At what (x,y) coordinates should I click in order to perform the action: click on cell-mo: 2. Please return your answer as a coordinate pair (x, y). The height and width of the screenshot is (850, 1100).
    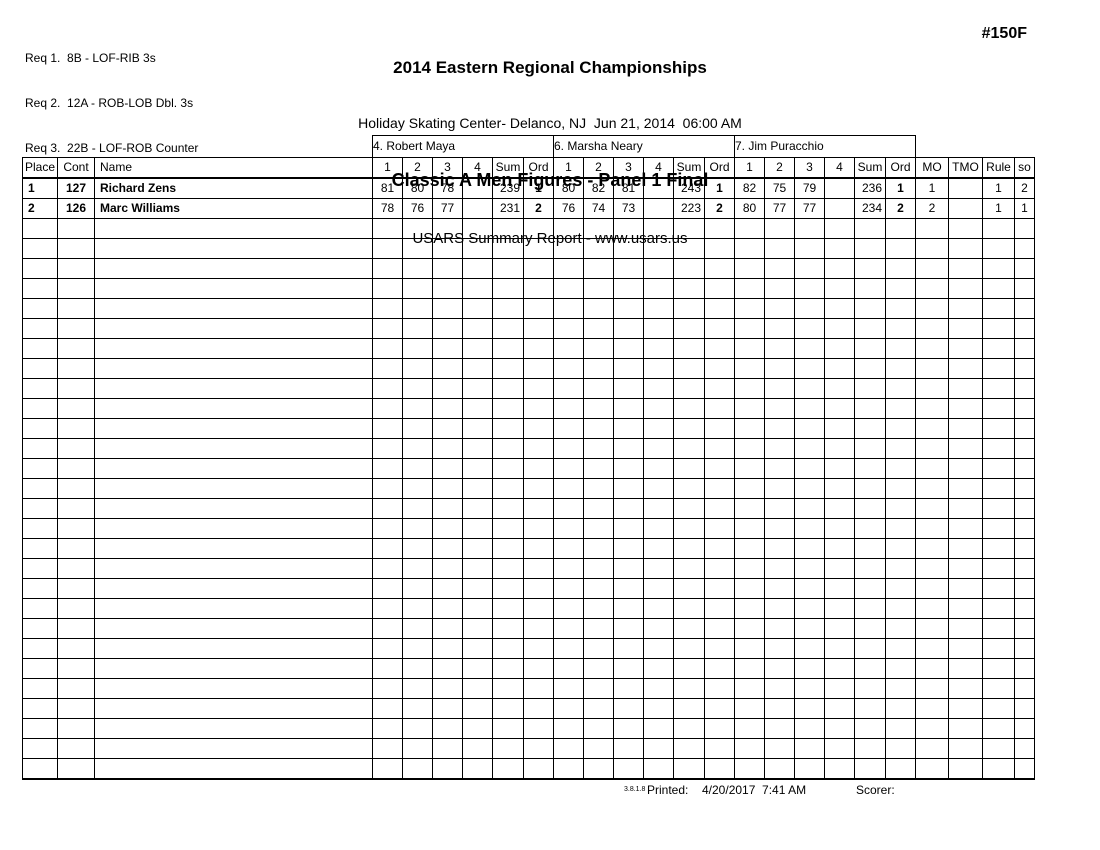
    Looking at the image, I should click on (932, 208).